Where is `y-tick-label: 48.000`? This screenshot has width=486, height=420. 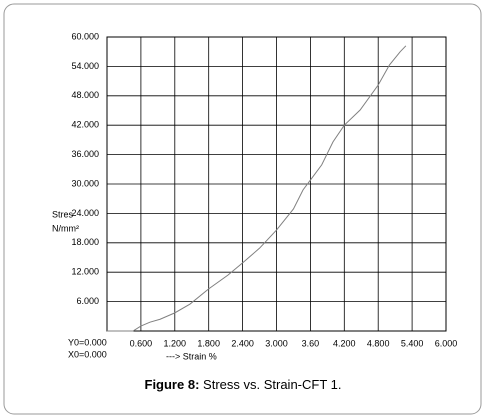
y-tick-label: 48.000 is located at coordinates (85, 95).